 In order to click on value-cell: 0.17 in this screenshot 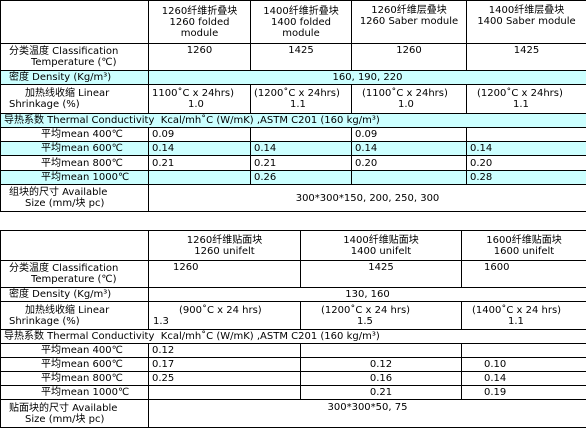, I will do `click(224, 364)`.